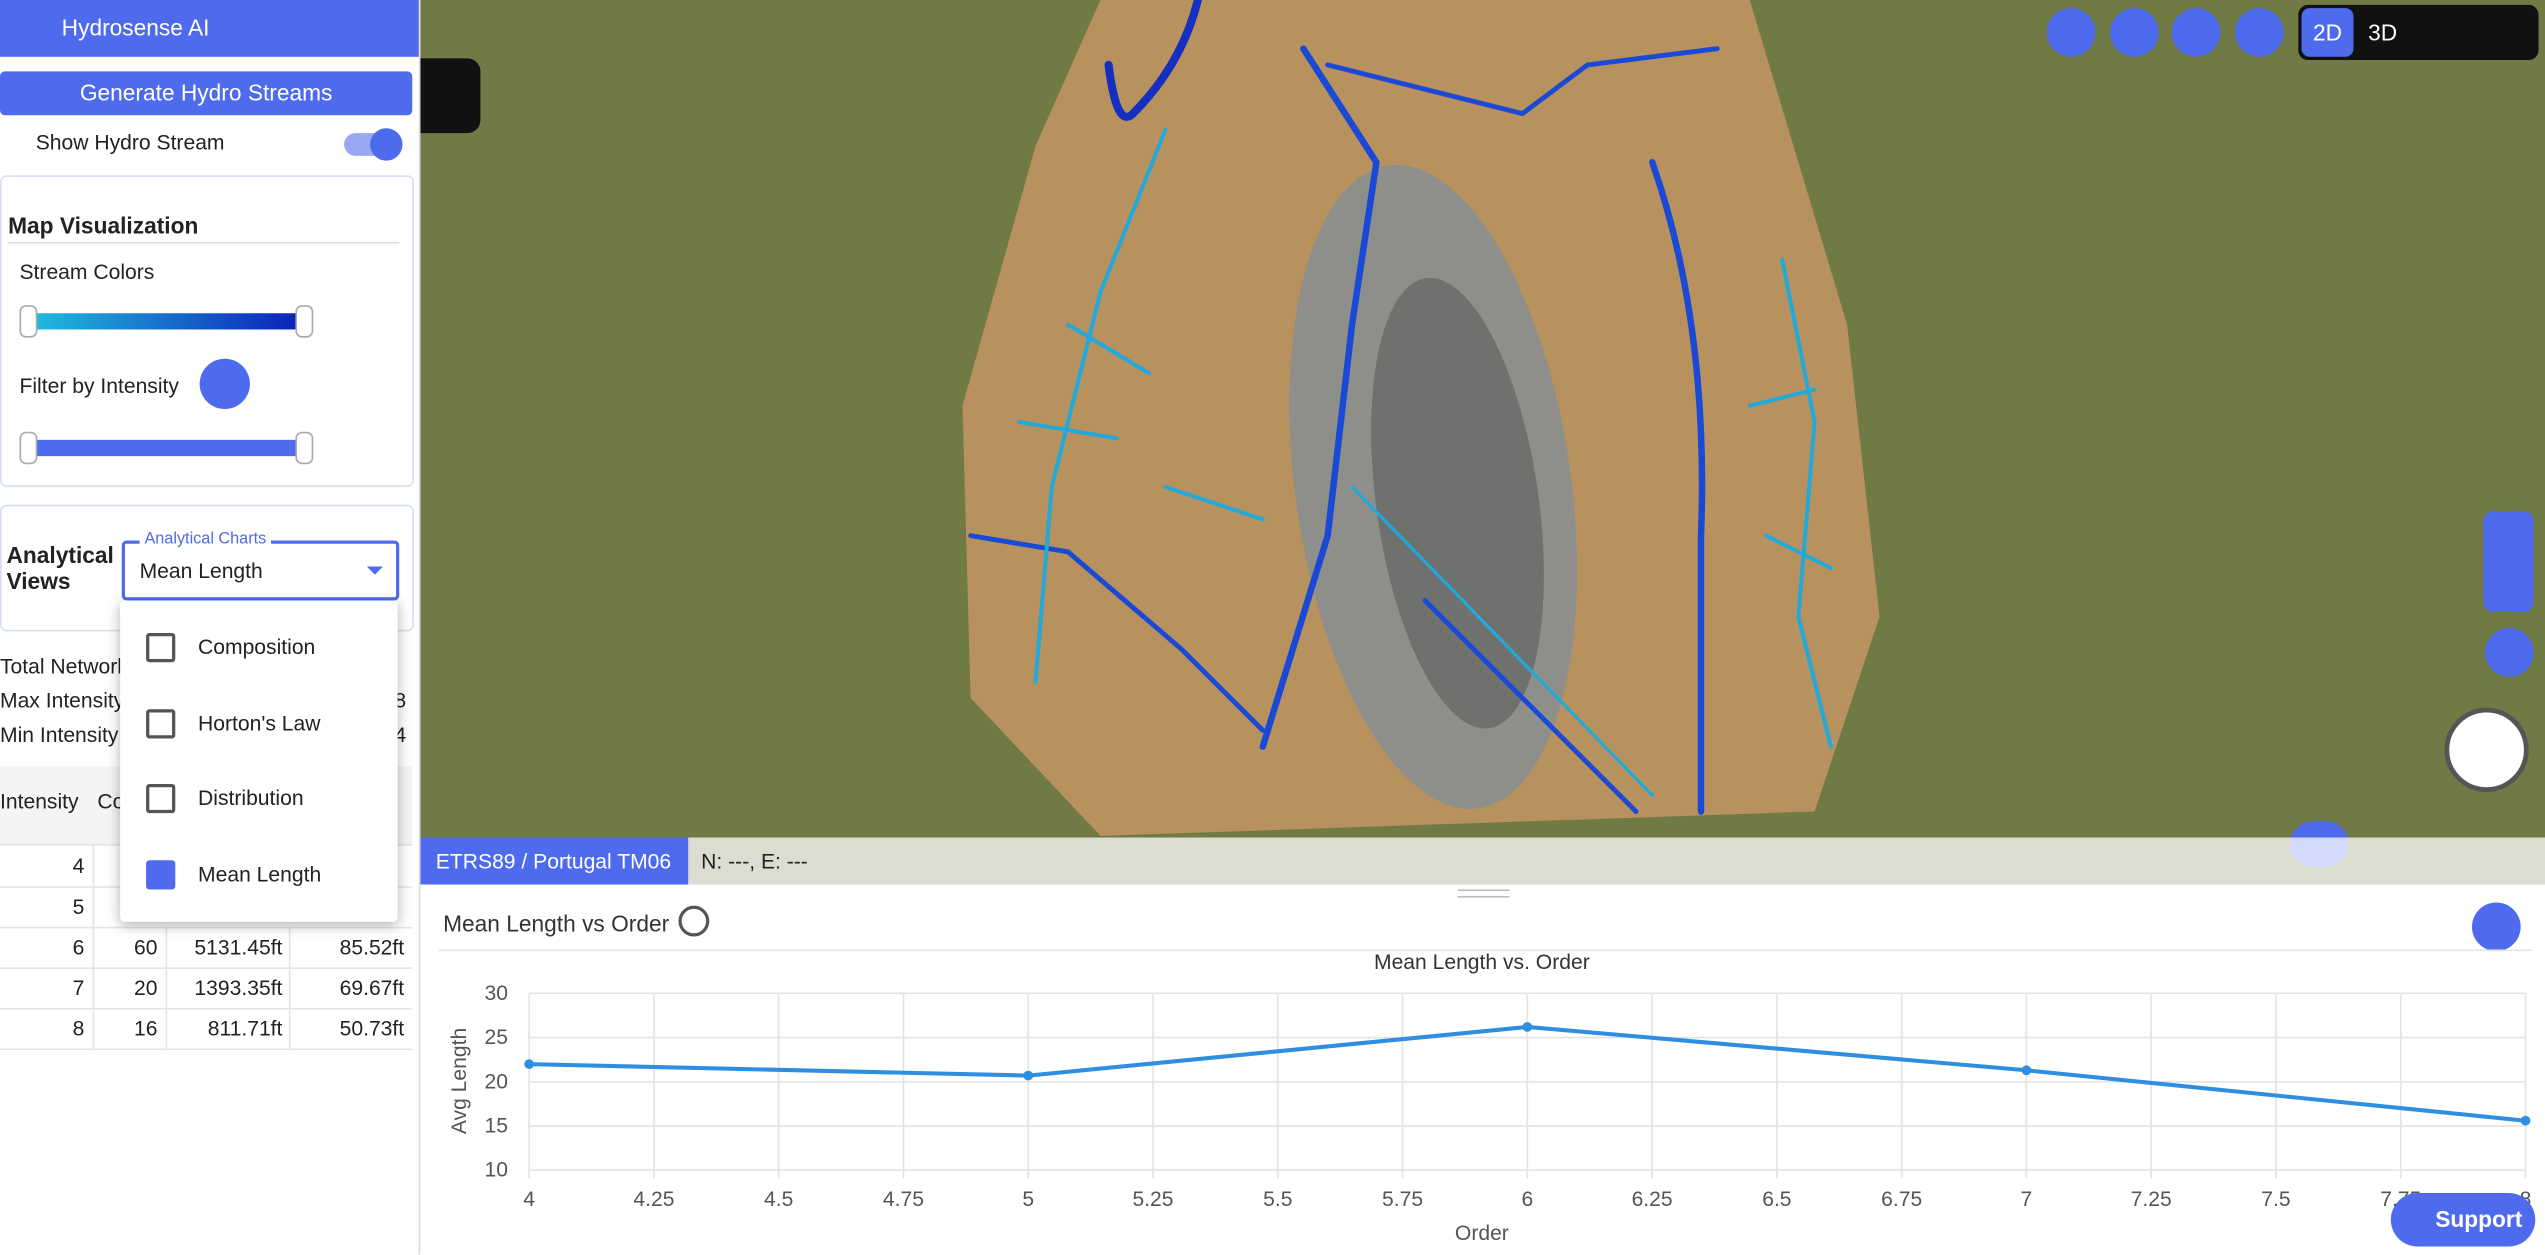 The width and height of the screenshot is (2545, 1255). Describe the element at coordinates (238, 947) in the screenshot. I see `table-cell: 5131.45ft` at that location.